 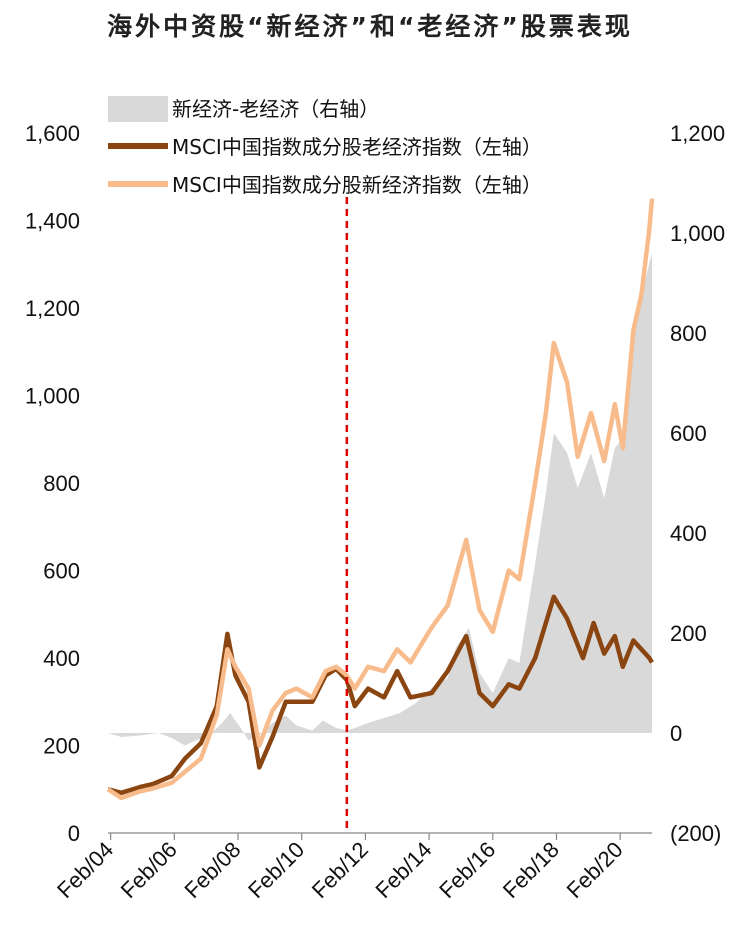 What do you see at coordinates (531, 870) in the screenshot?
I see `x-tick-label: Feb/18` at bounding box center [531, 870].